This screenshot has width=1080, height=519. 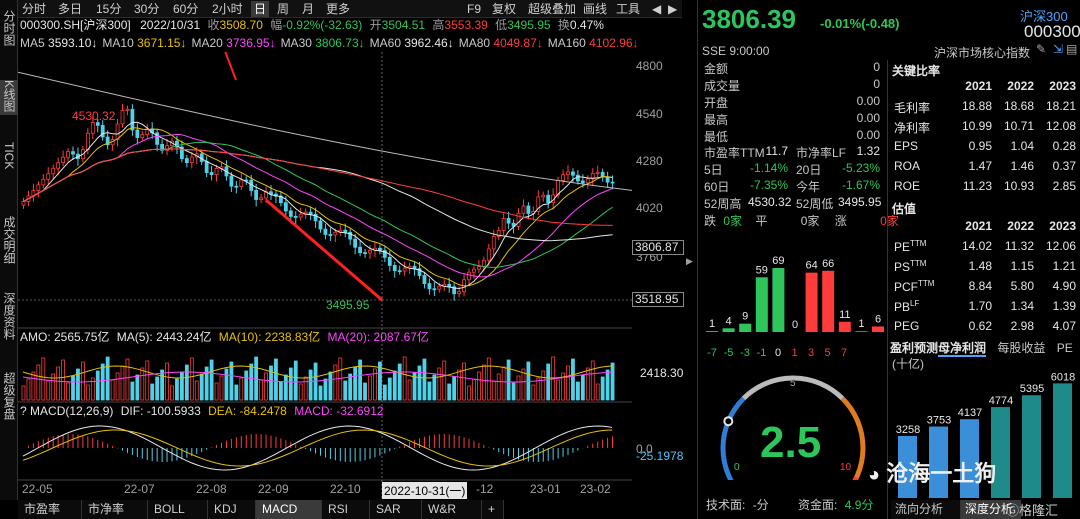 What do you see at coordinates (1060, 126) in the screenshot?
I see `metric-value: 12.08` at bounding box center [1060, 126].